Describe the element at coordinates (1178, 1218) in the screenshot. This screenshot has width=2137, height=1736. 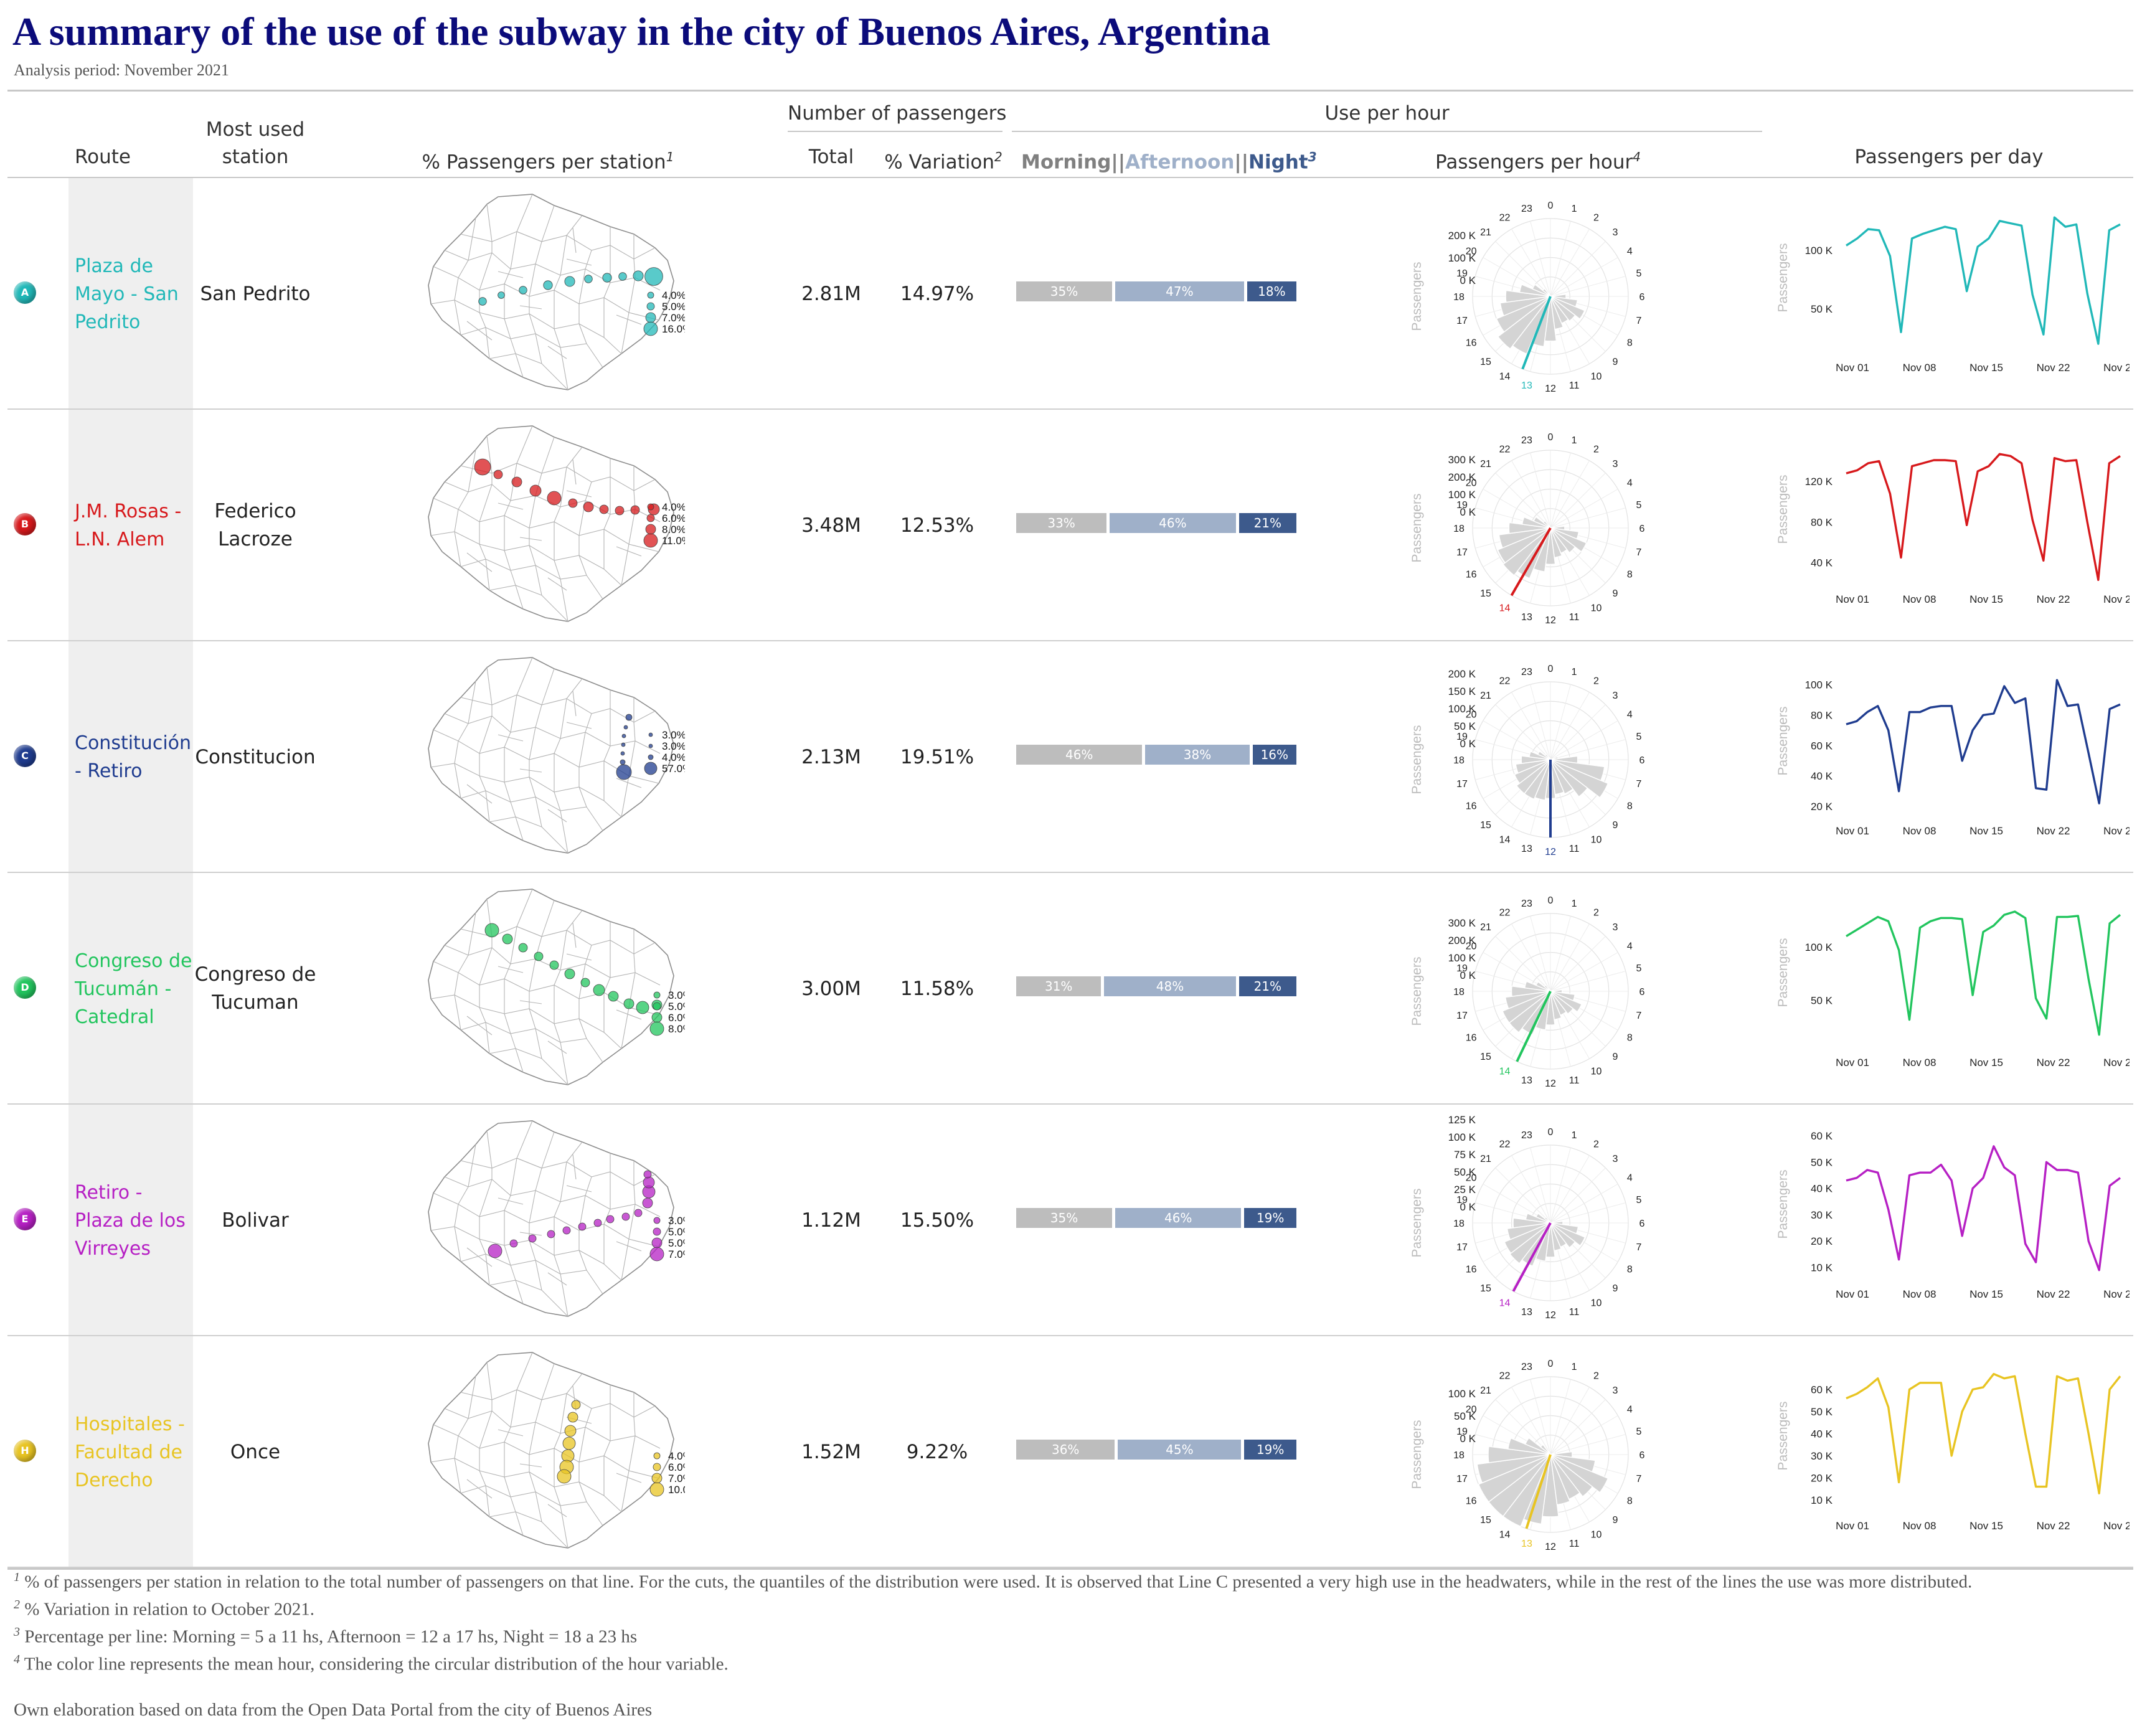
I see `share-afternoon: 46%` at that location.